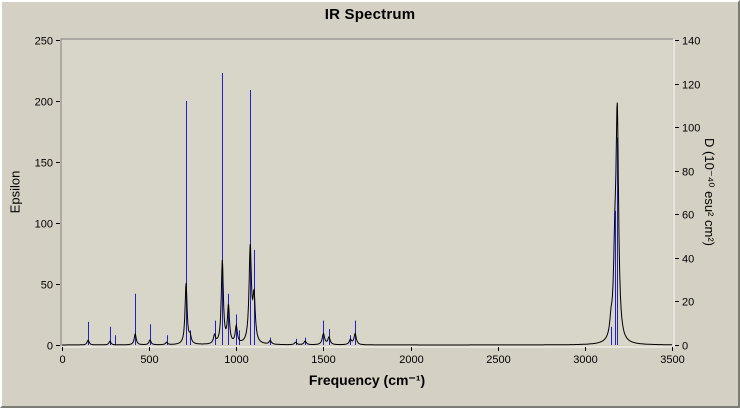 This screenshot has width=740, height=408. Describe the element at coordinates (585, 360) in the screenshot. I see `x-tick-label: 3000` at that location.